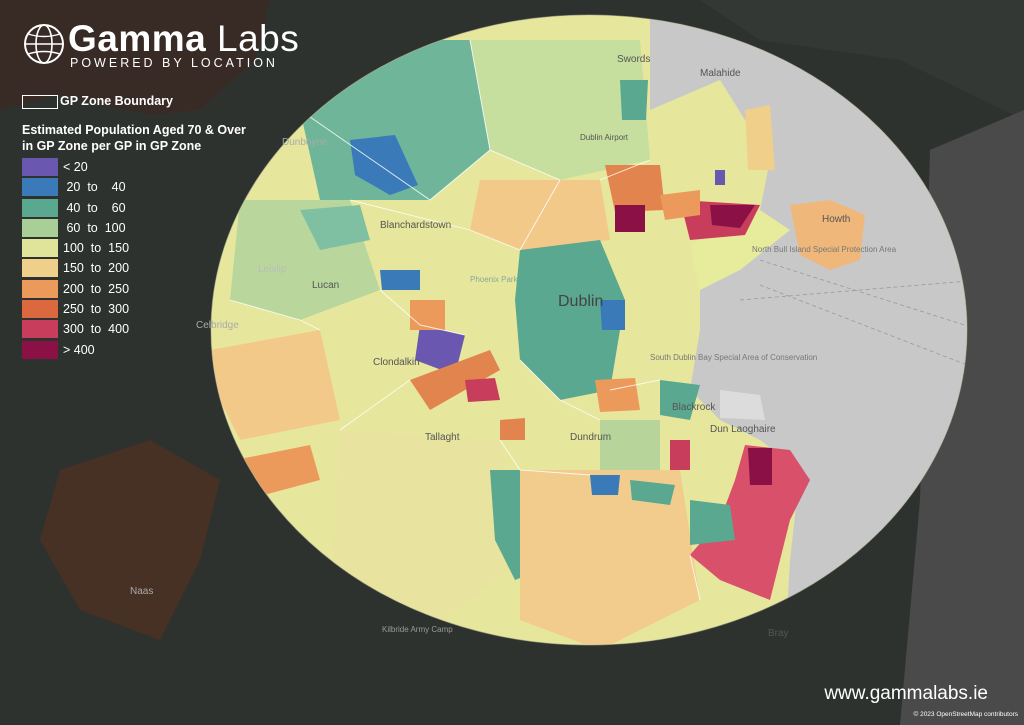 This screenshot has height=725, width=1024. What do you see at coordinates (750, 522) in the screenshot?
I see `zone-killiney` at bounding box center [750, 522].